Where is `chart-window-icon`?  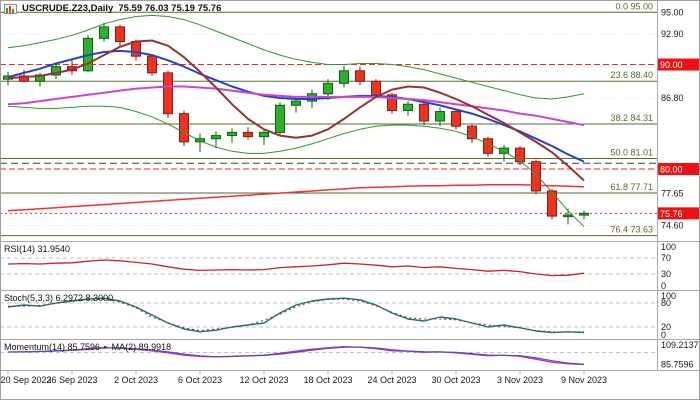
chart-window-icon is located at coordinates (10, 8).